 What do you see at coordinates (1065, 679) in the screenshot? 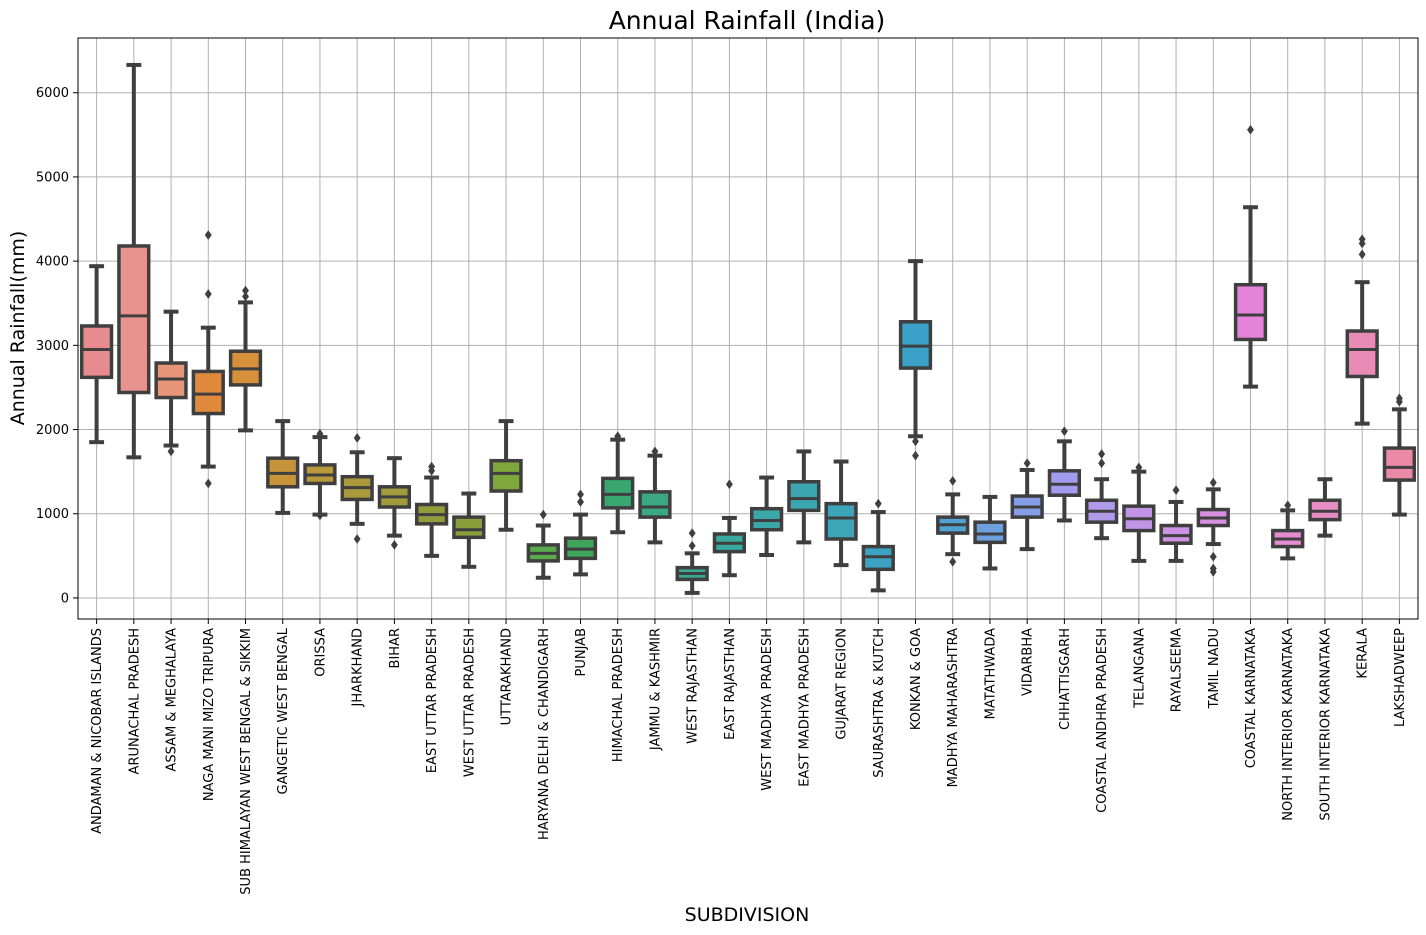
I see `x-tick-label: CHHATTISGARH` at bounding box center [1065, 679].